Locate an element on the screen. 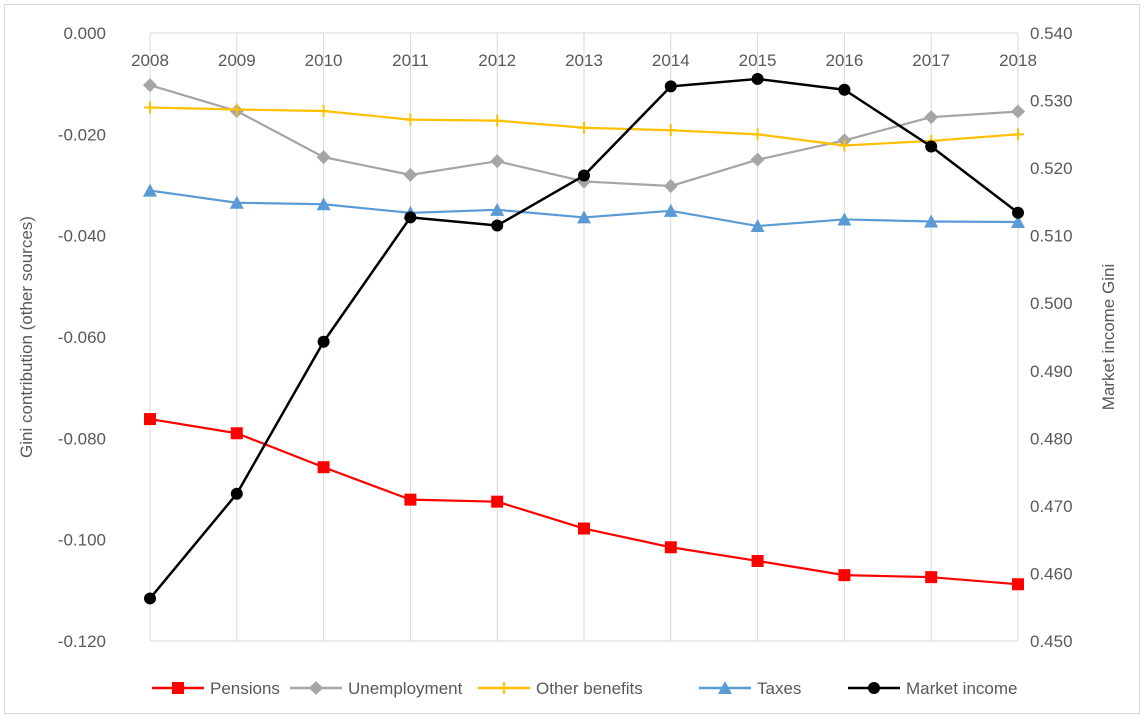 The height and width of the screenshot is (720, 1146). x-tick-label: 2011 is located at coordinates (410, 60).